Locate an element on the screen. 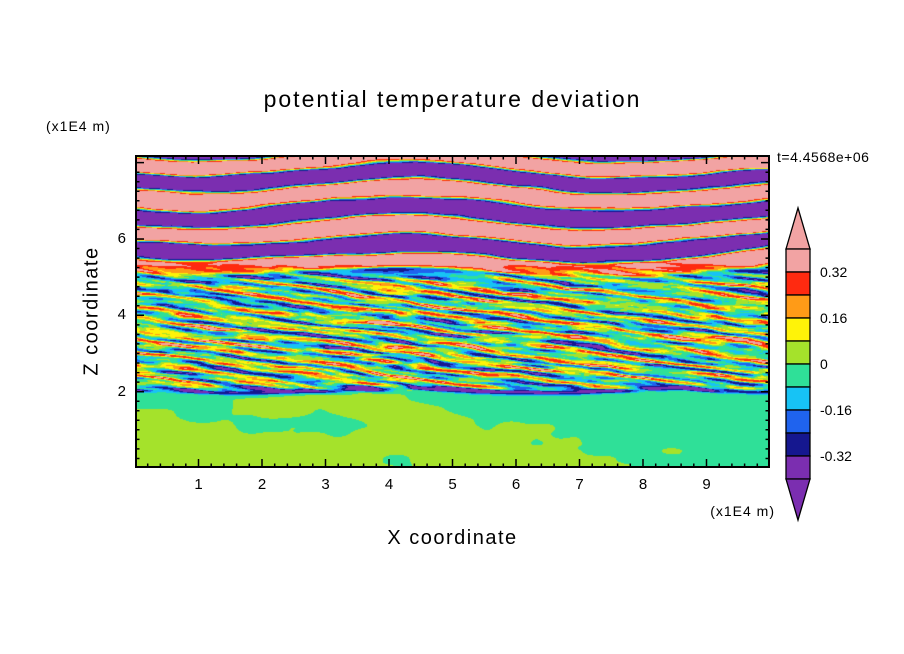 This screenshot has width=904, height=654. colorbar-tick-label: 0 is located at coordinates (824, 364).